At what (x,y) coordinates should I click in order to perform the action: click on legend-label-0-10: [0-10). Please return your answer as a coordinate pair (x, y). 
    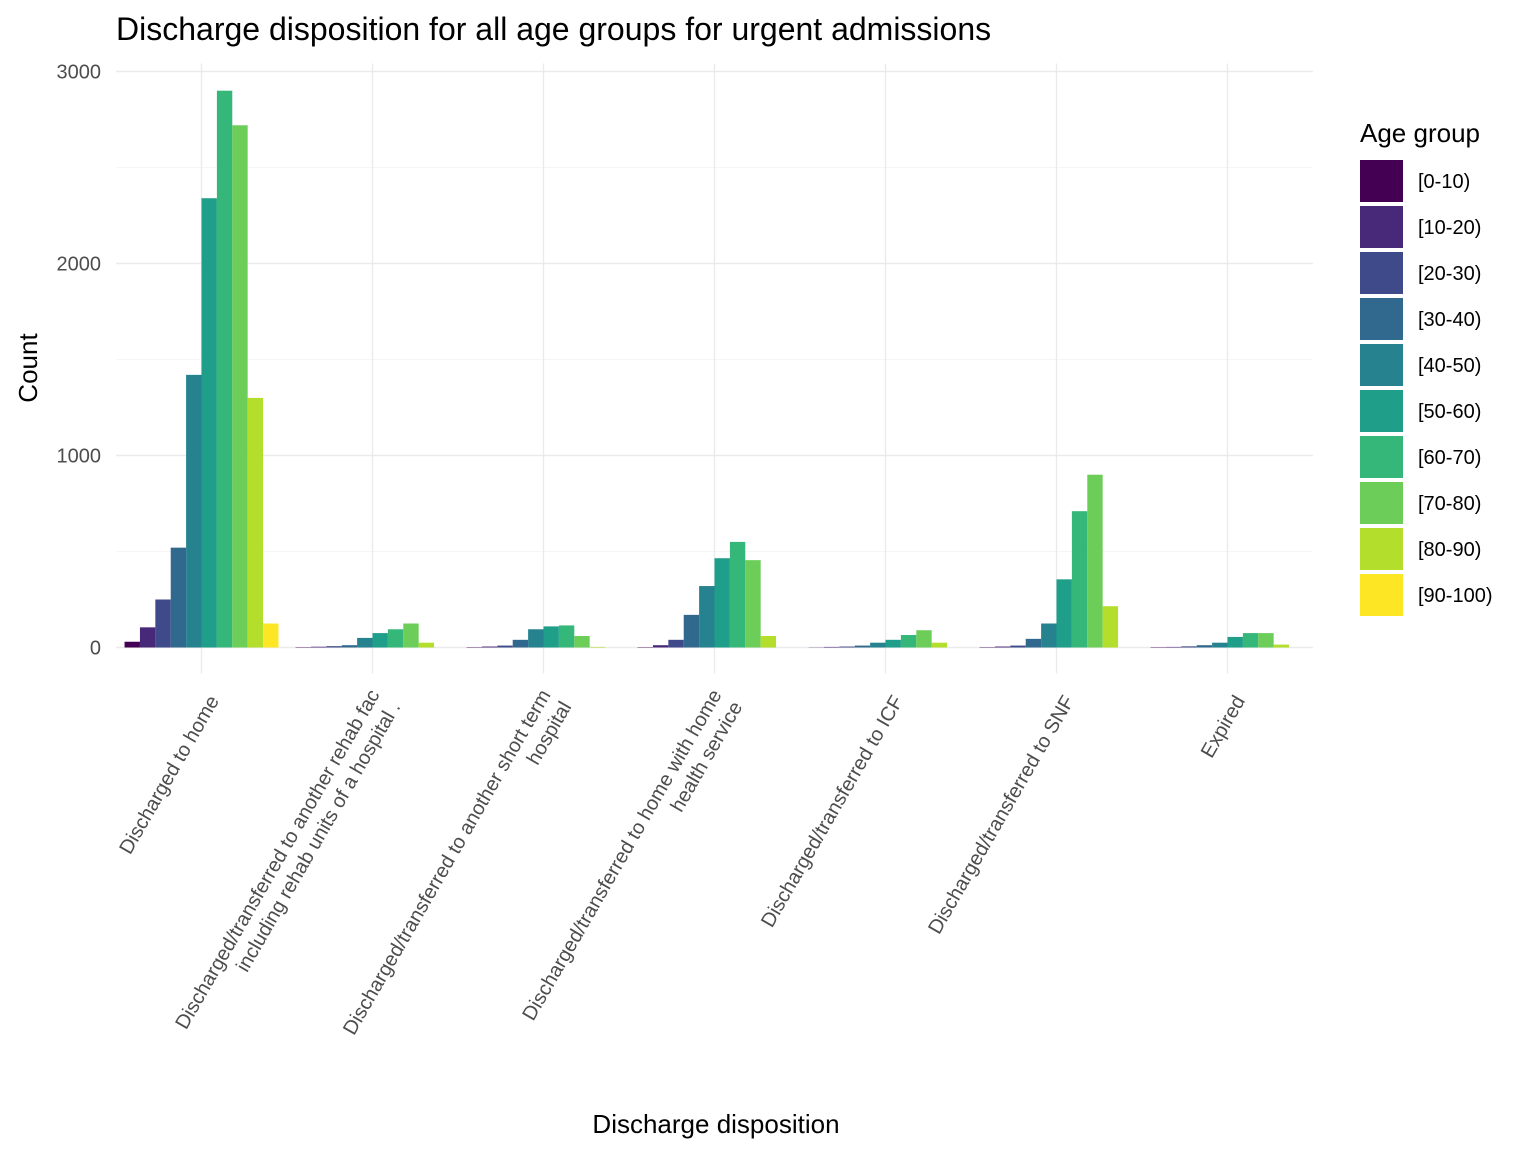
    Looking at the image, I should click on (1444, 182).